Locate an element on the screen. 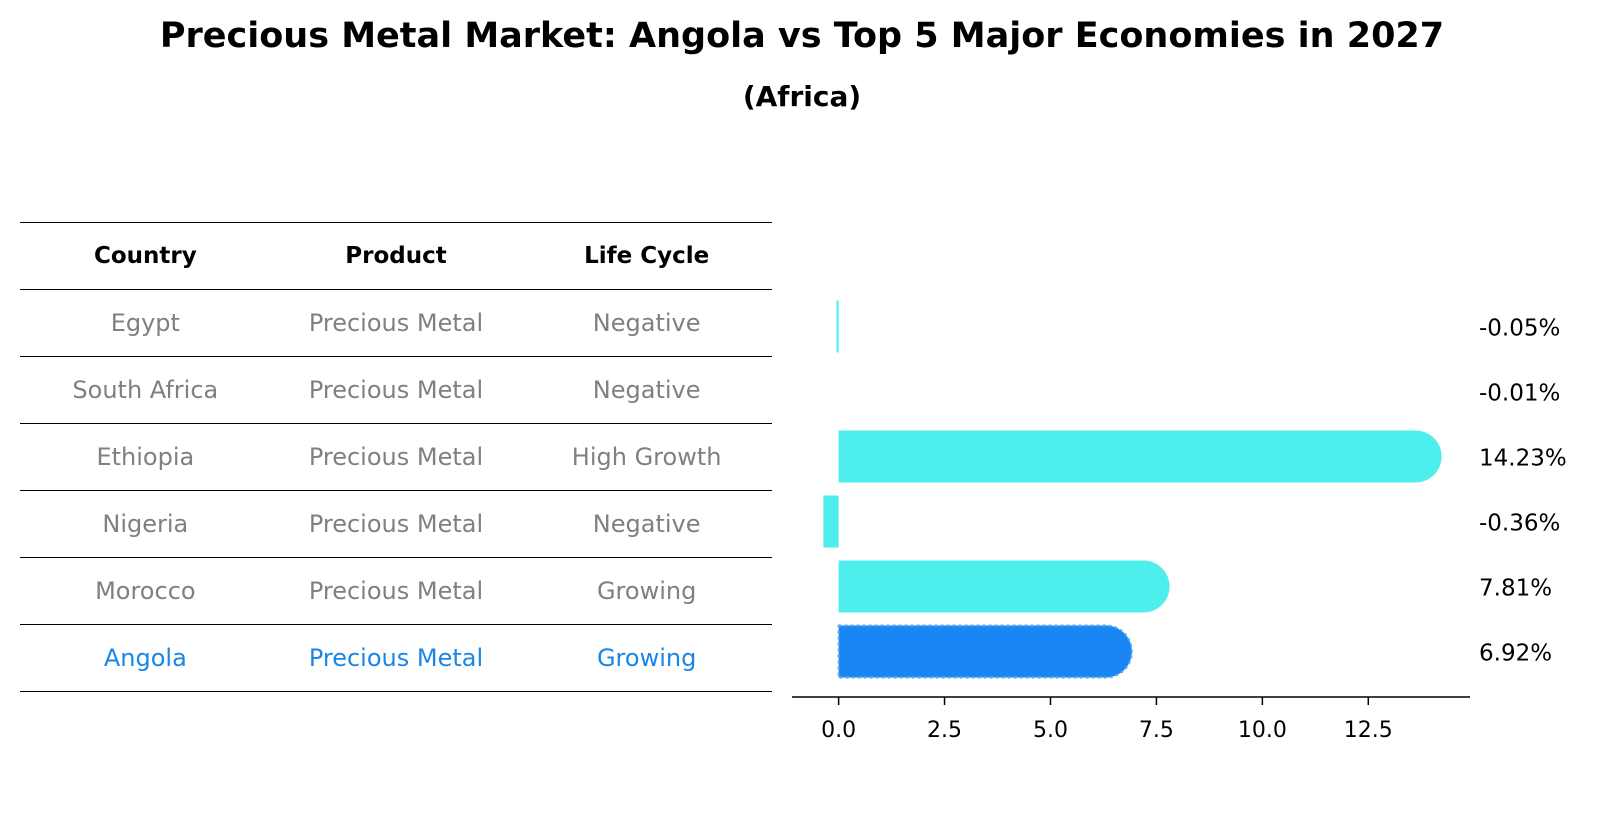 This screenshot has width=1604, height=823. bar-morocco is located at coordinates (1004, 586).